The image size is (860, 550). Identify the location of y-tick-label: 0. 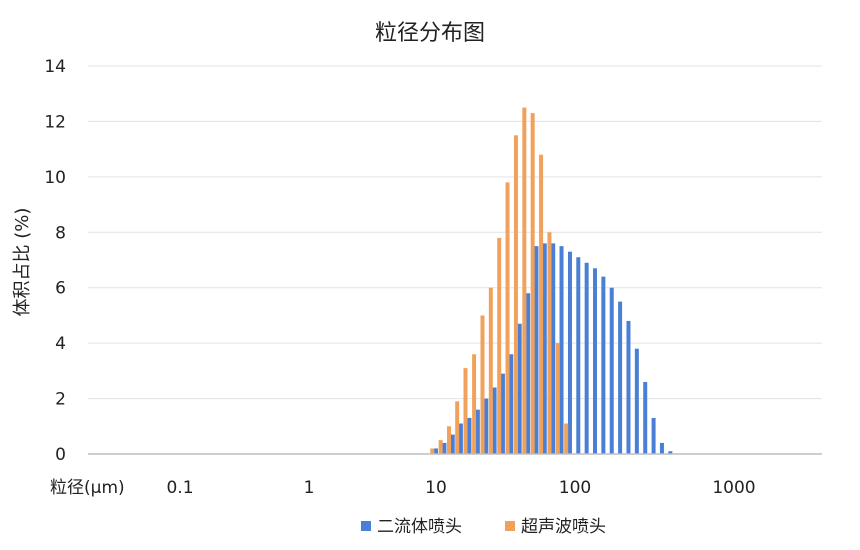
(60, 455).